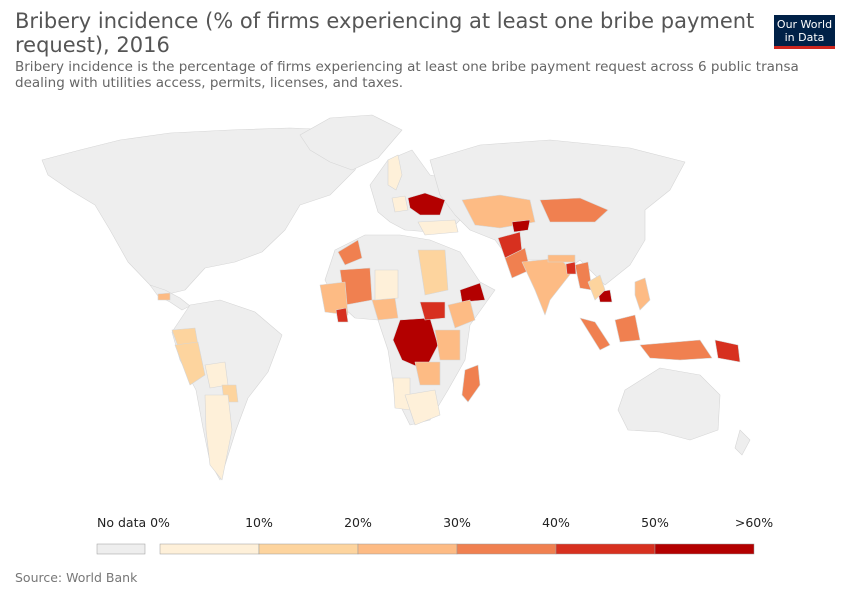 This screenshot has height=600, width=850. What do you see at coordinates (461, 314) in the screenshot?
I see `country-ethiopia` at bounding box center [461, 314].